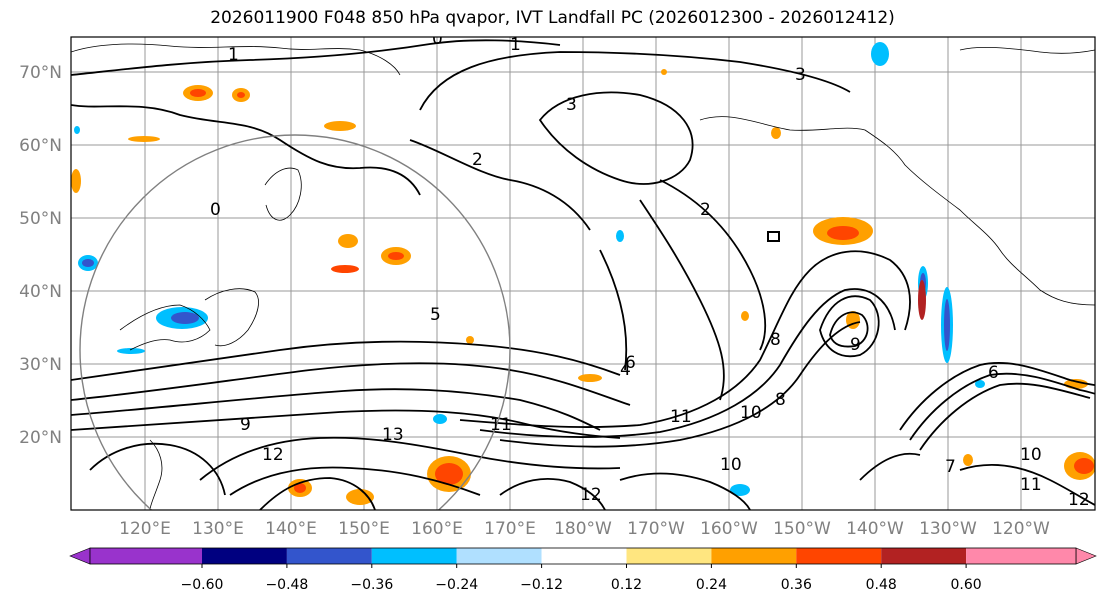 This screenshot has width=1105, height=604. Describe the element at coordinates (656, 529) in the screenshot. I see `lon-label: 170°W` at that location.